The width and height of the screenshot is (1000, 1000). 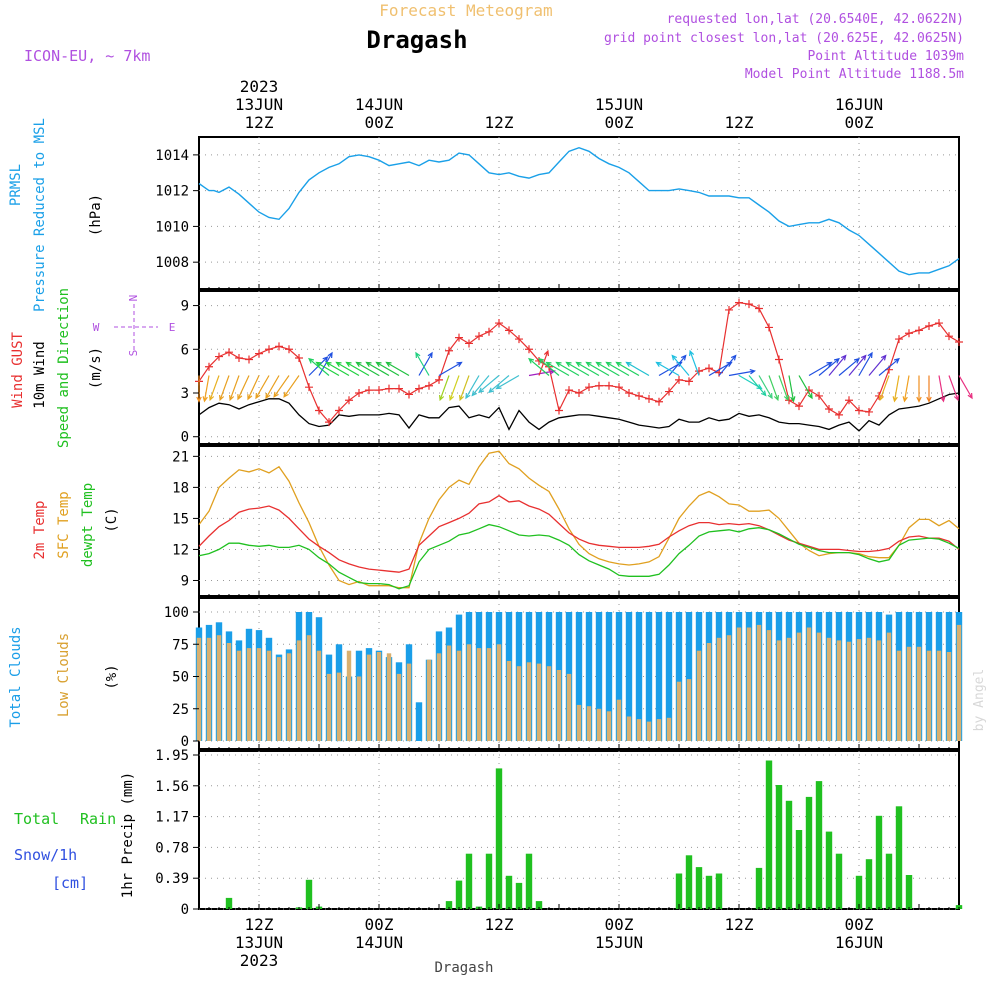 I want to click on ytick-label-wind: 3, so click(x=185, y=394).